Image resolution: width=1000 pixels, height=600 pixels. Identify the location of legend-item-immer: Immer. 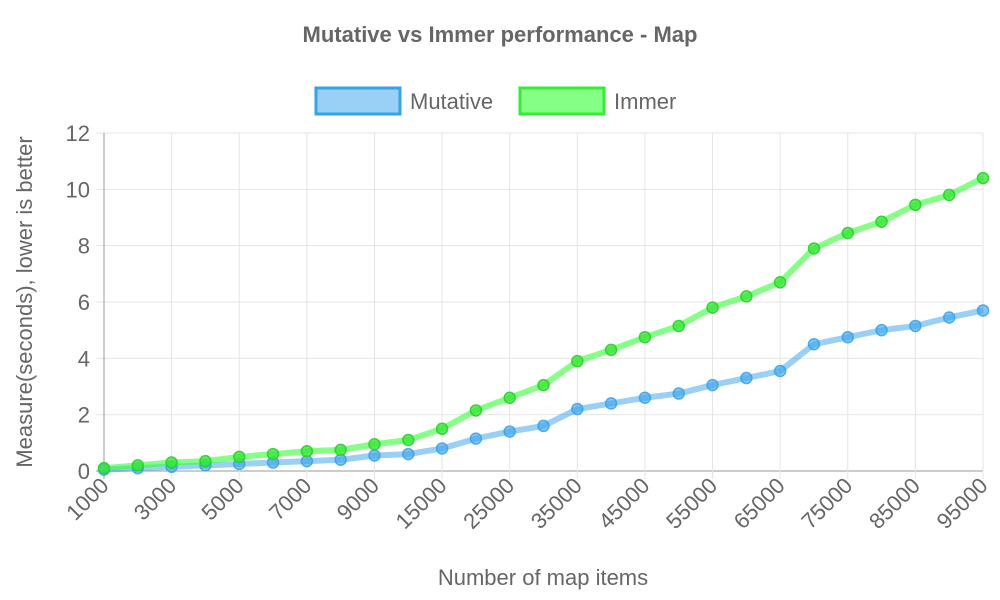
(597, 101).